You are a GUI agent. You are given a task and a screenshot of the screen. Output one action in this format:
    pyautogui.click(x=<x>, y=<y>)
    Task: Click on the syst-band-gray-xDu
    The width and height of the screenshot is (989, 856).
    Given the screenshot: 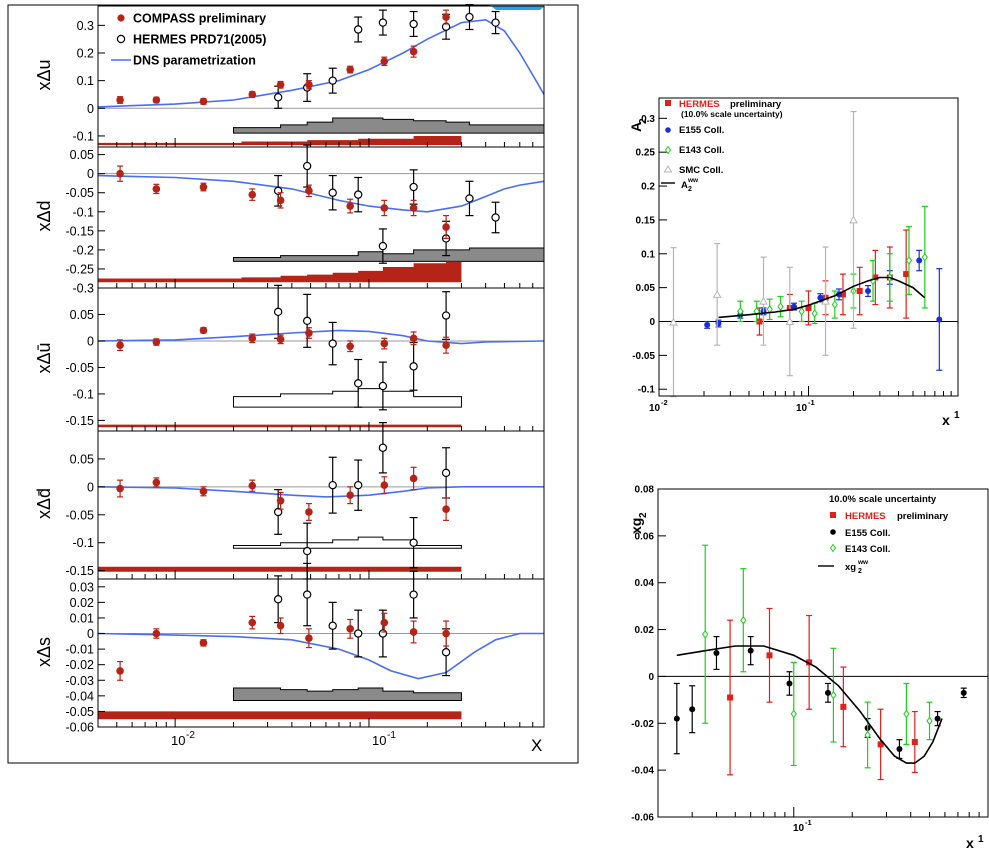 What is the action you would take?
    pyautogui.click(x=388, y=125)
    